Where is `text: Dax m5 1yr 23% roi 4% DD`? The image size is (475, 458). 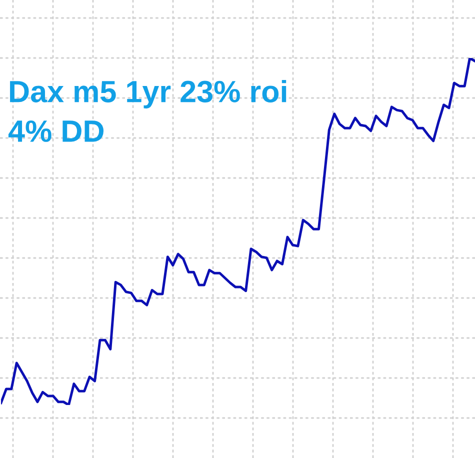 text: Dax m5 1yr 23% roi 4% DD is located at coordinates (147, 111).